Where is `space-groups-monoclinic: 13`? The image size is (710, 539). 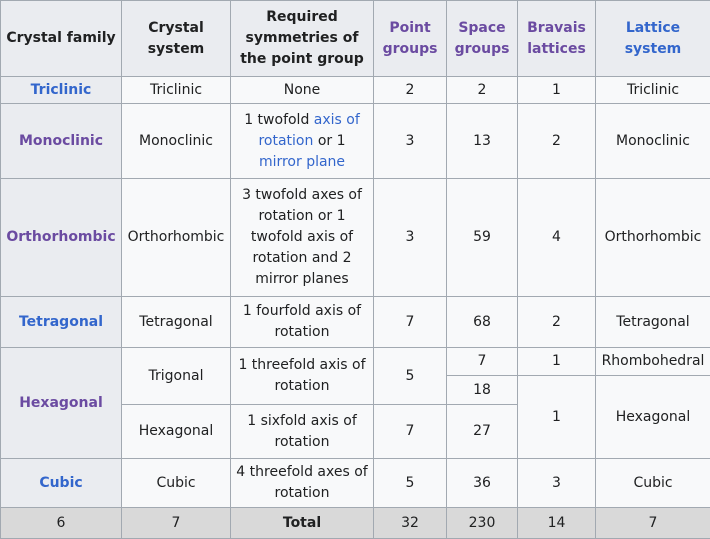
space-groups-monoclinic: 13 is located at coordinates (482, 141).